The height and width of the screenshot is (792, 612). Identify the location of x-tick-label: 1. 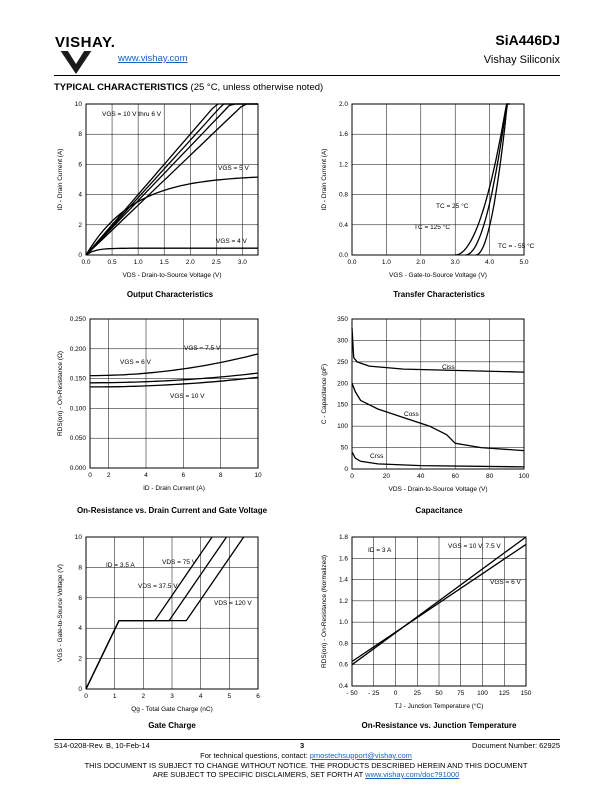
(115, 696).